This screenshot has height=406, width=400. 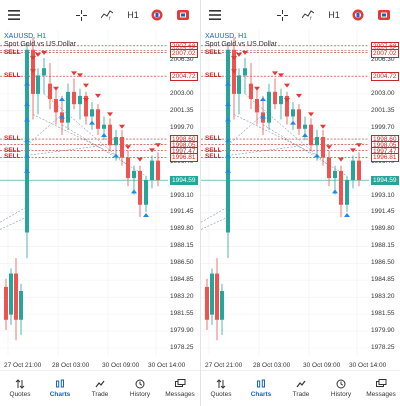 What do you see at coordinates (182, 93) in the screenshot?
I see `price-axis-label: 2003.00` at bounding box center [182, 93].